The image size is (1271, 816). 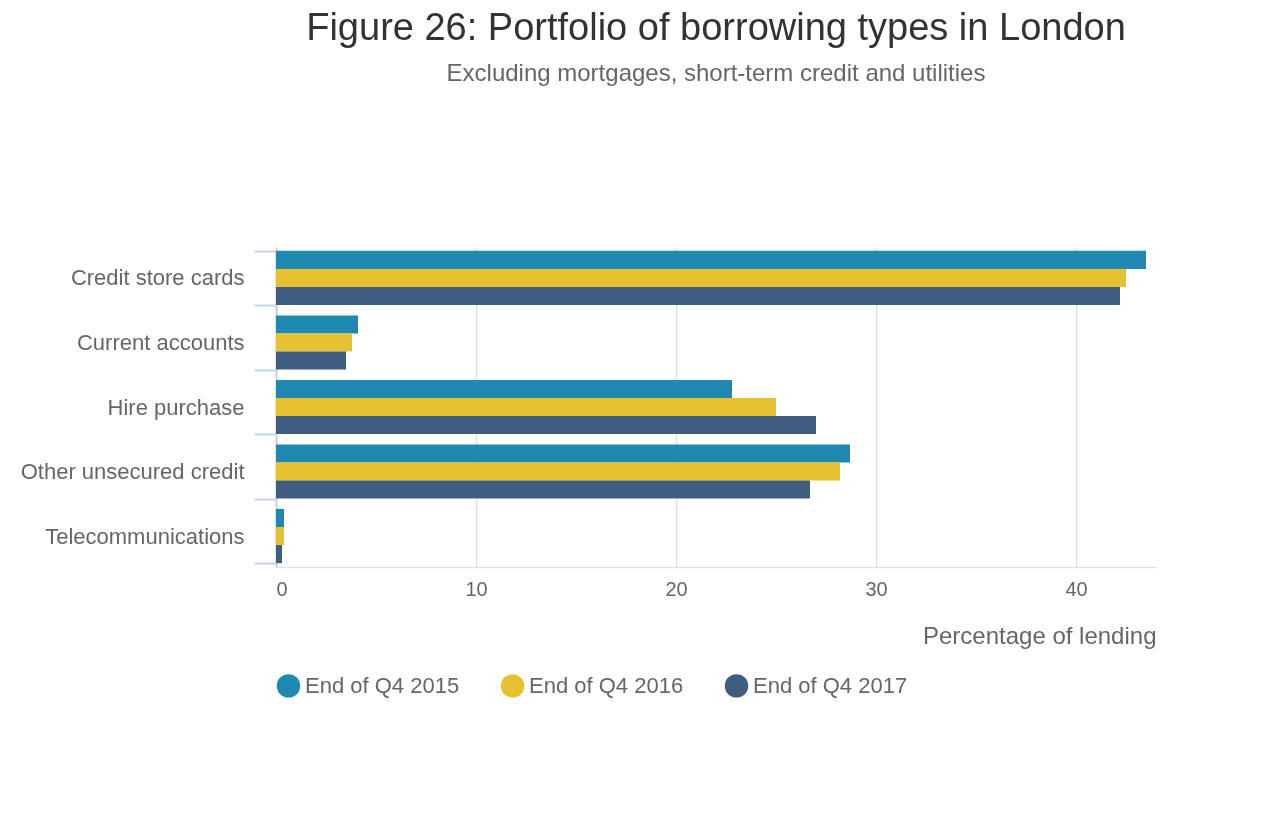 What do you see at coordinates (132, 472) in the screenshot?
I see `y-tick-label: Other unsecured credit` at bounding box center [132, 472].